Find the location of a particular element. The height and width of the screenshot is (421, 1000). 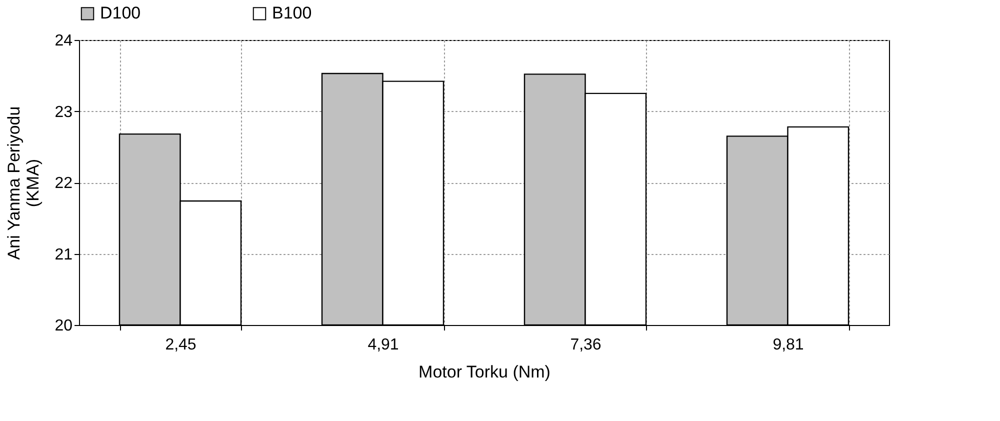

x-axis-title: Motor Torku (Nm) is located at coordinates (484, 372).